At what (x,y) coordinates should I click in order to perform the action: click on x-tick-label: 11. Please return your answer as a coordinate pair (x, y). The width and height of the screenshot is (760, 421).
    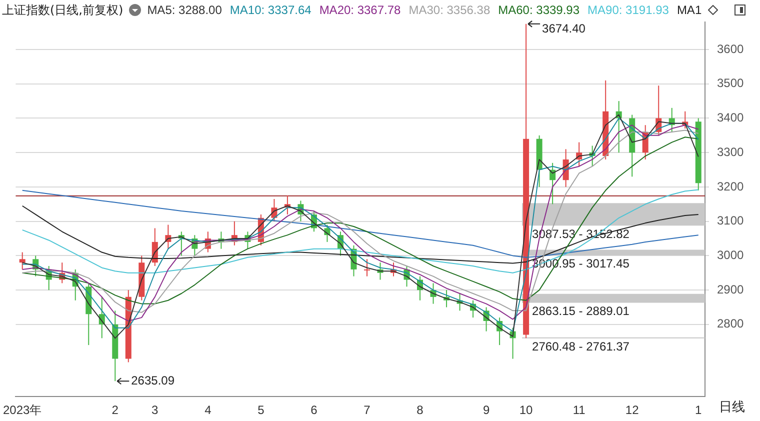
    Looking at the image, I should click on (579, 410).